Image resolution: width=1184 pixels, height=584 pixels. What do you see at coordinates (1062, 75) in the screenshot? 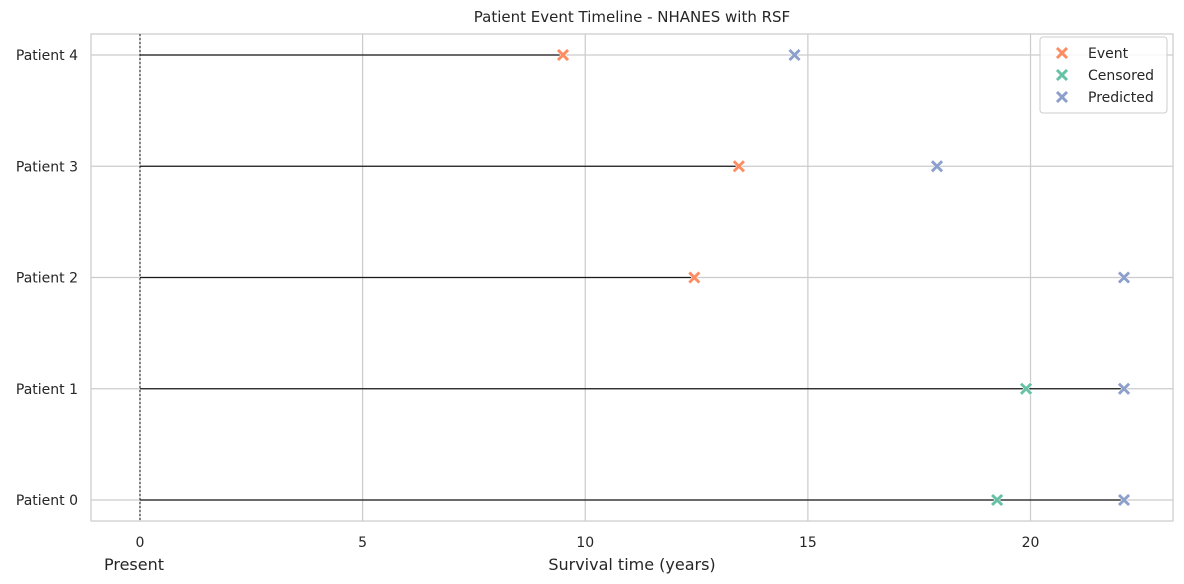
I see `legend-marker-censored` at bounding box center [1062, 75].